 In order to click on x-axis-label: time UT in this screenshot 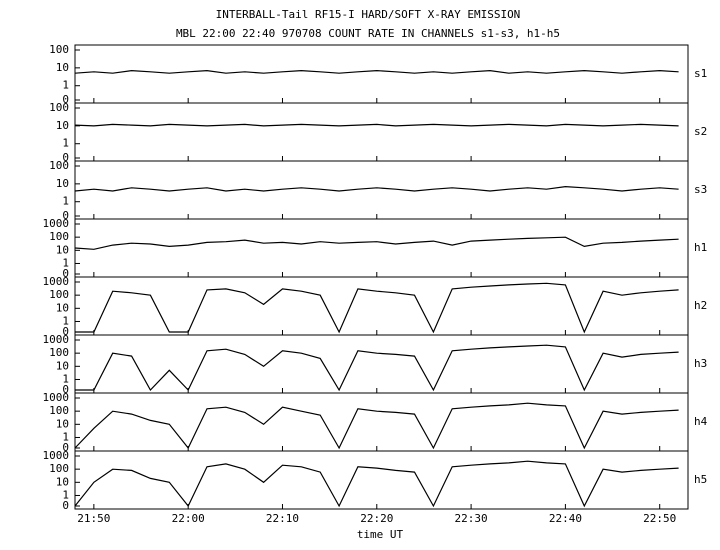, I will do `click(380, 534)`.